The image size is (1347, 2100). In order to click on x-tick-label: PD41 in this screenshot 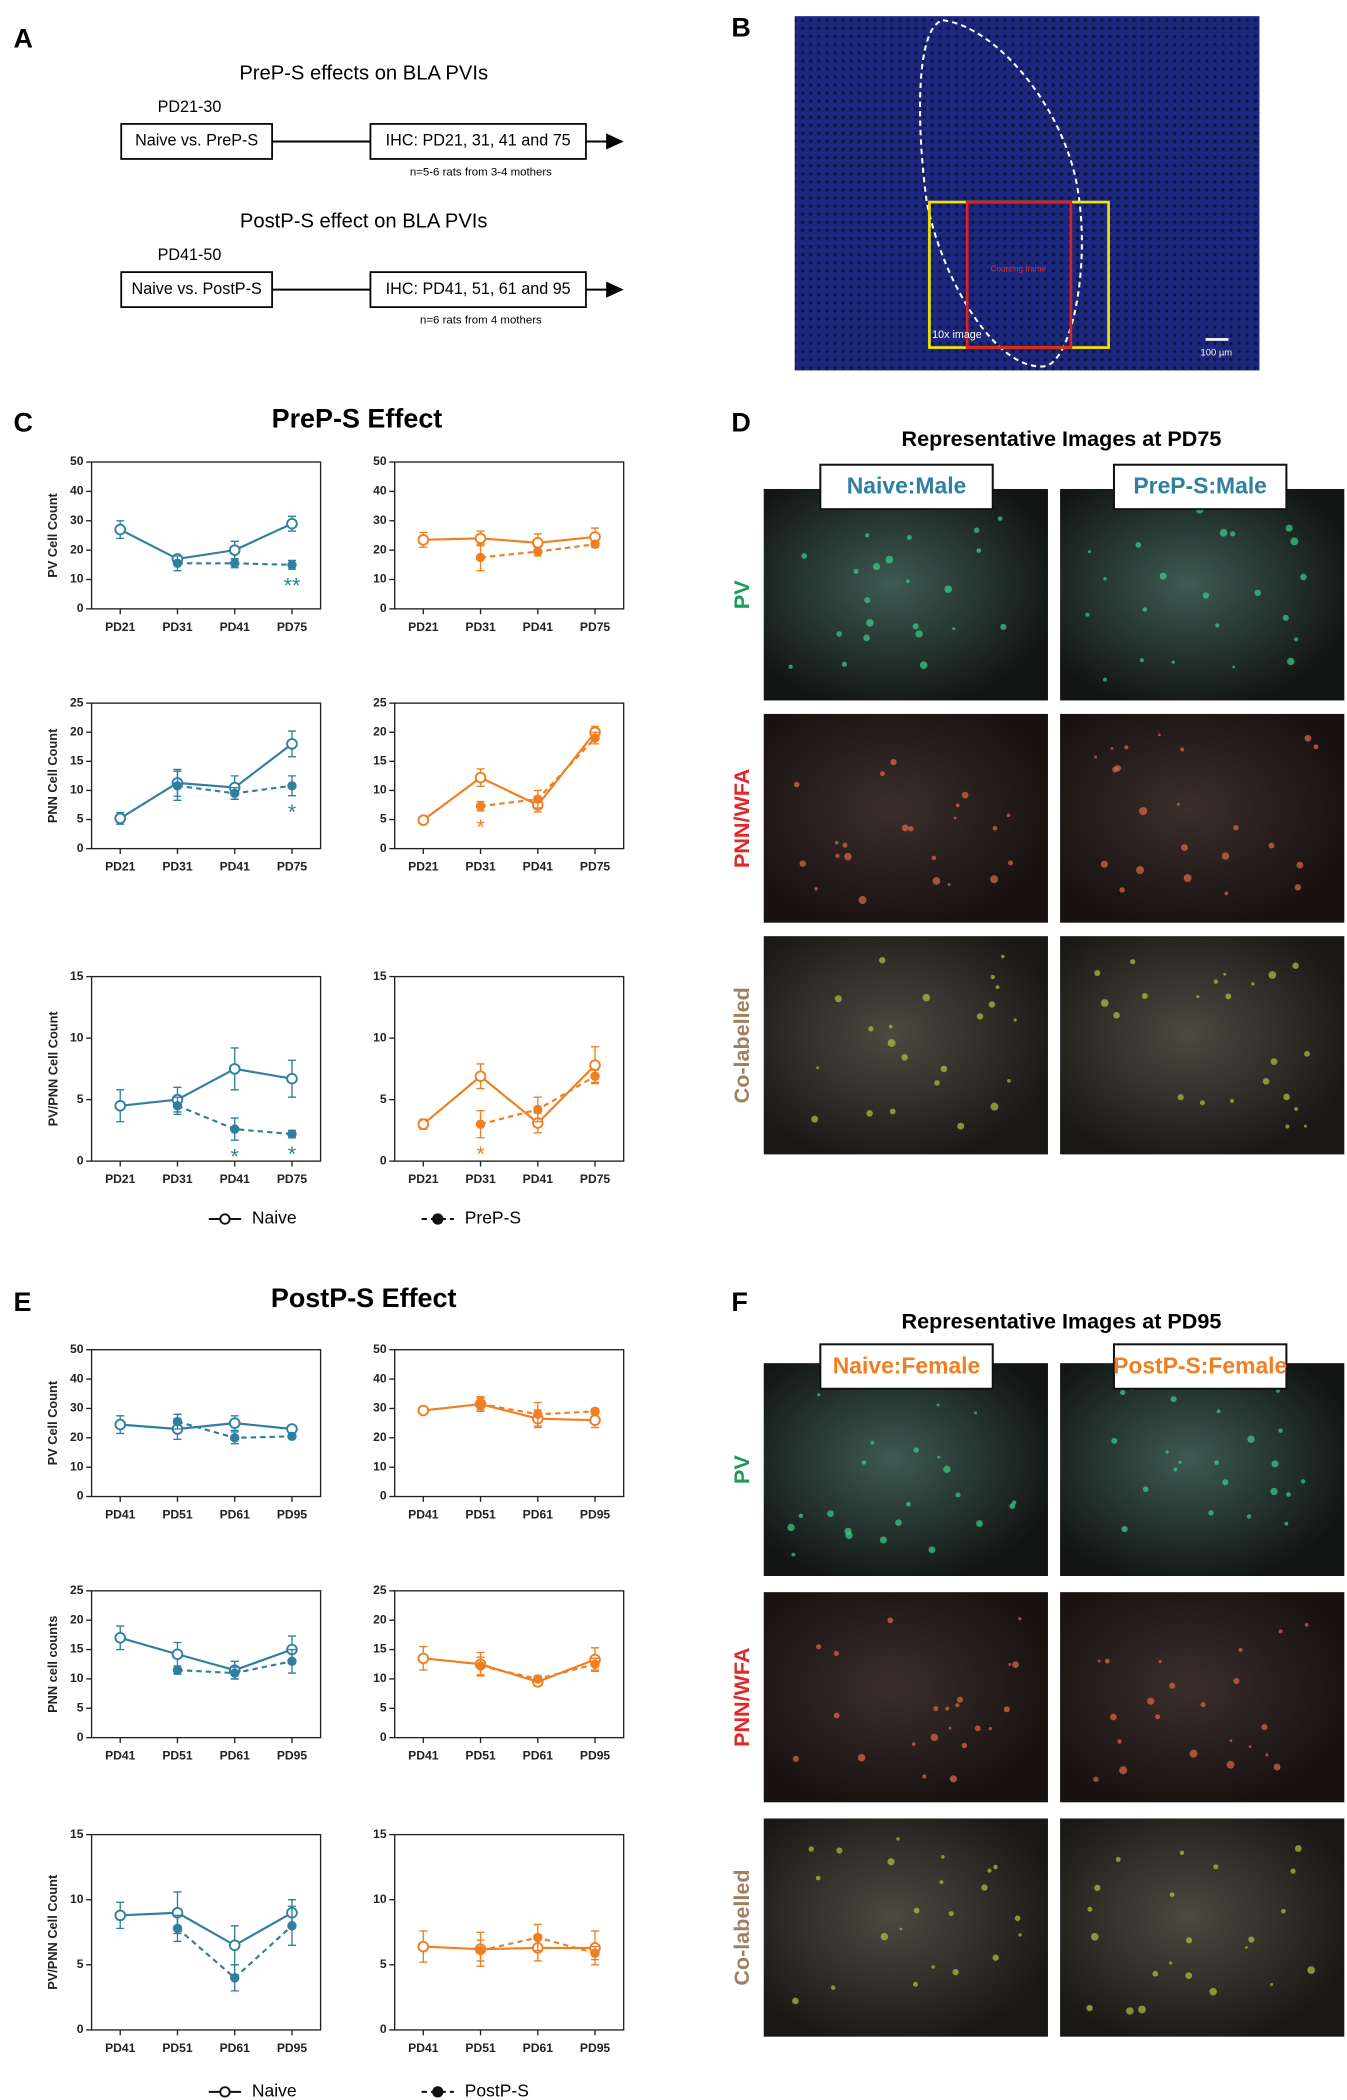, I will do `click(235, 867)`.